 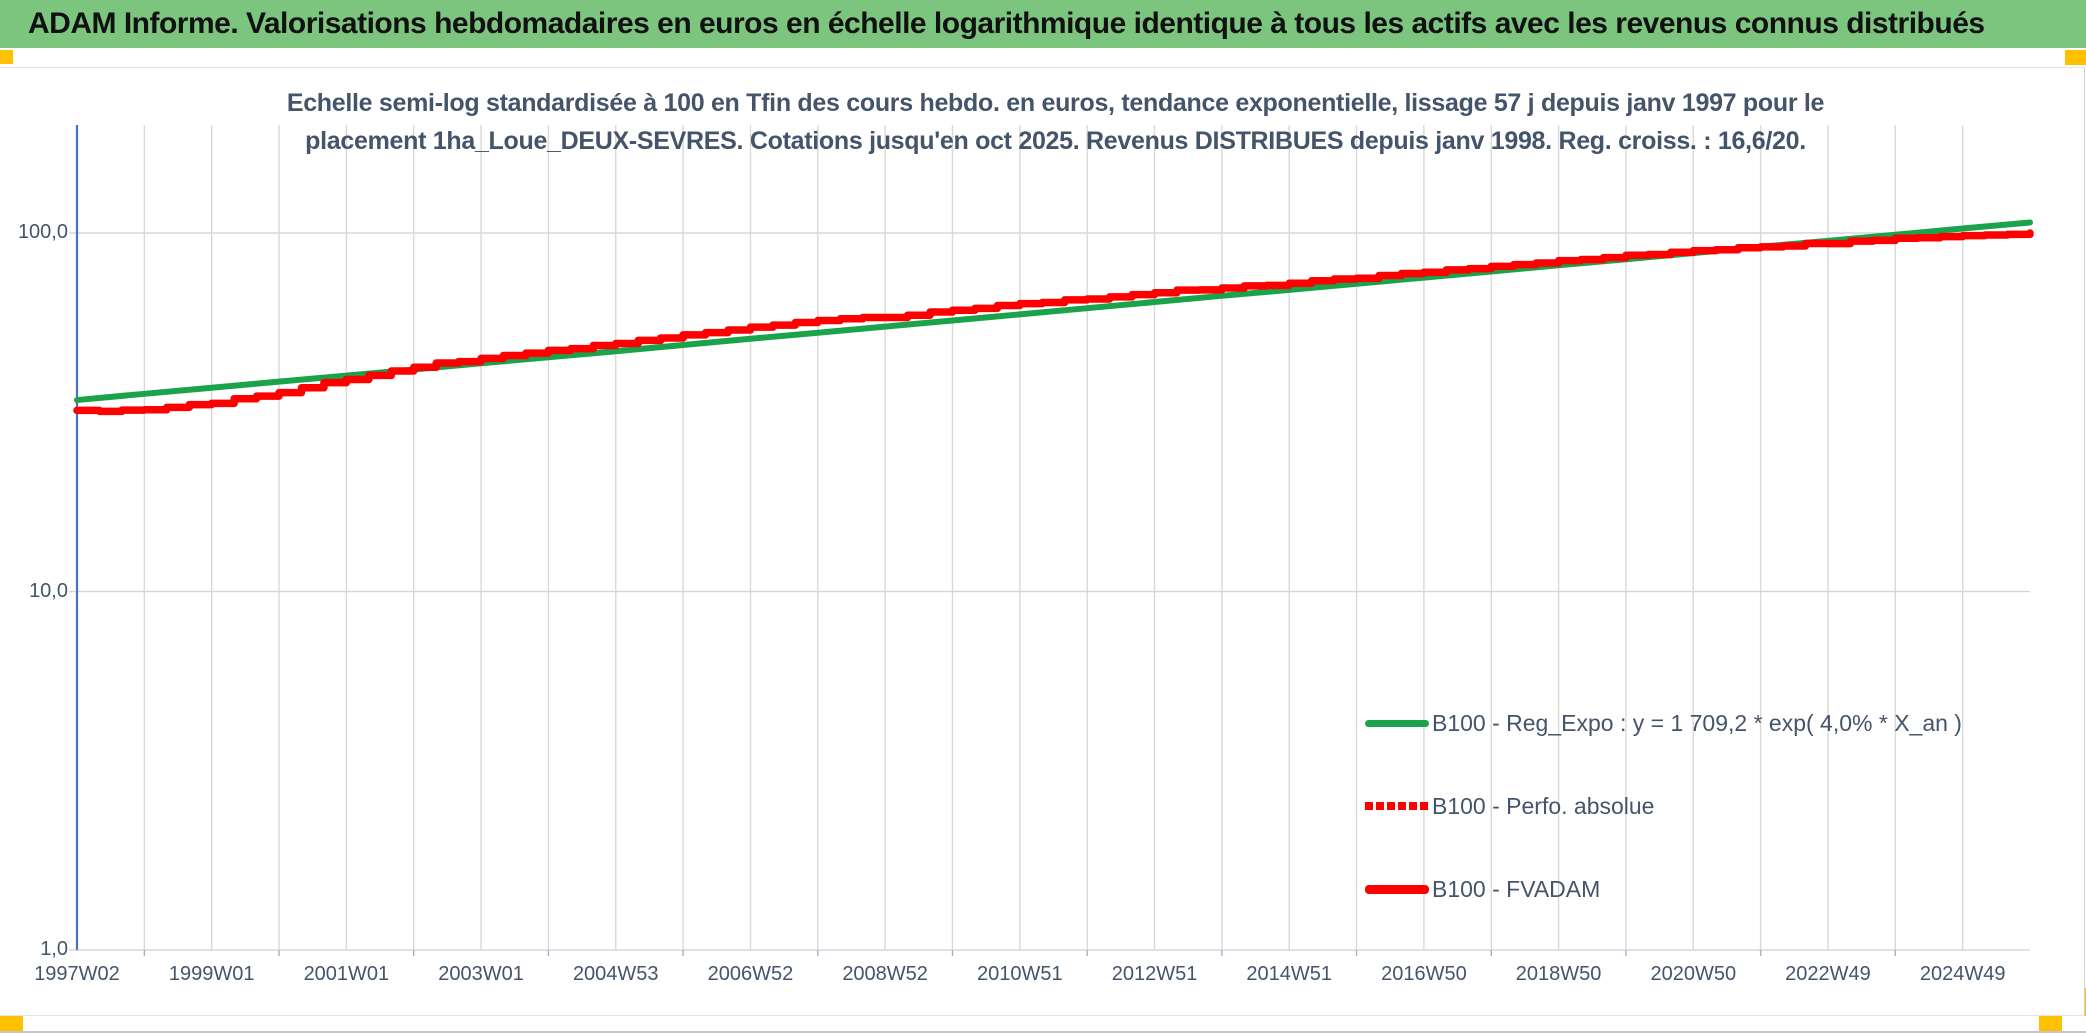 What do you see at coordinates (885, 974) in the screenshot?
I see `x-tick-label: 2008W52` at bounding box center [885, 974].